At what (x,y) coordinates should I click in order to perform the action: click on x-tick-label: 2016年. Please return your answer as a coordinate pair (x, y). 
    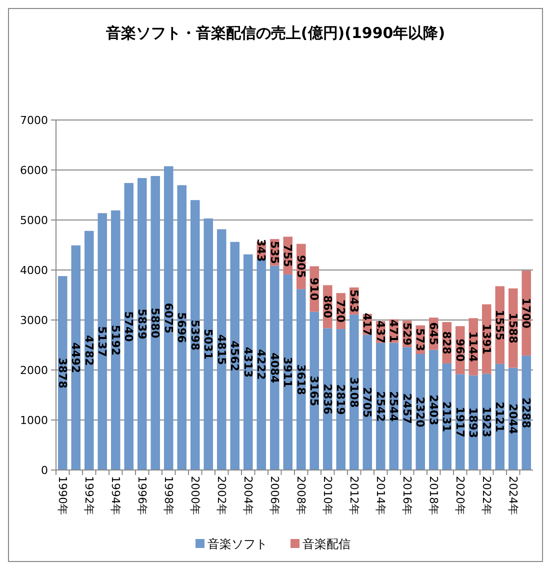
    Looking at the image, I should click on (407, 495).